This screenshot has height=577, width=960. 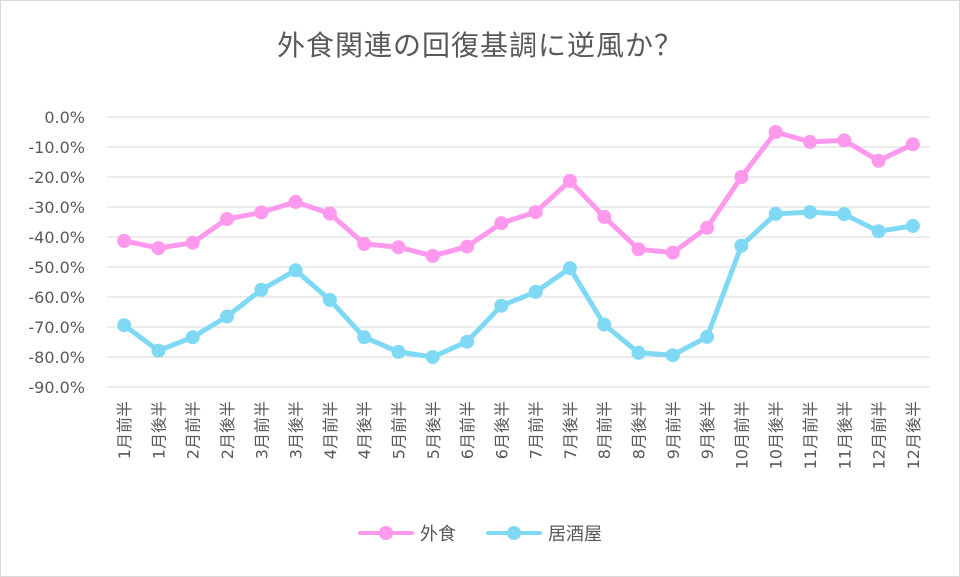 I want to click on x-tick-label: 3月後半, so click(x=296, y=430).